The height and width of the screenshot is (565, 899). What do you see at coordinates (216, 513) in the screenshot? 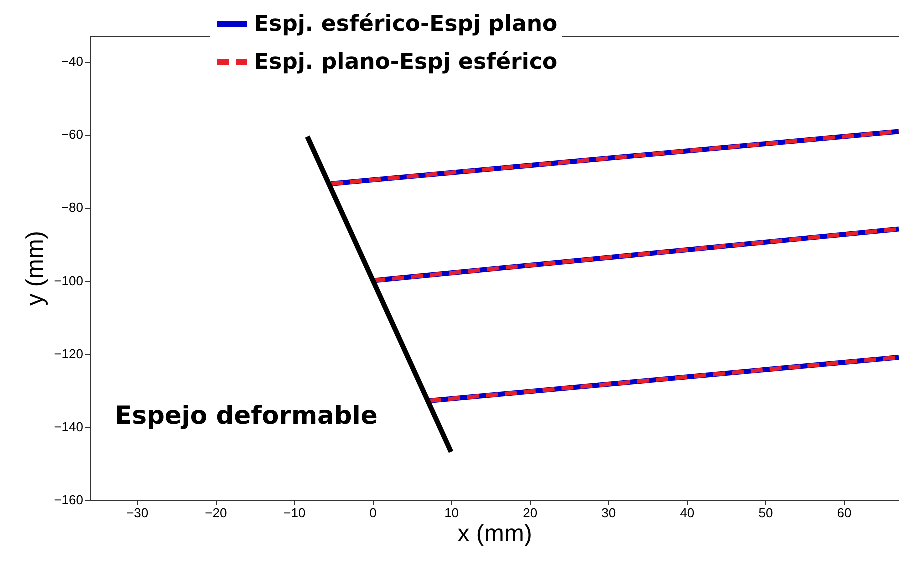
I see `x-tick-label: −20` at bounding box center [216, 513].